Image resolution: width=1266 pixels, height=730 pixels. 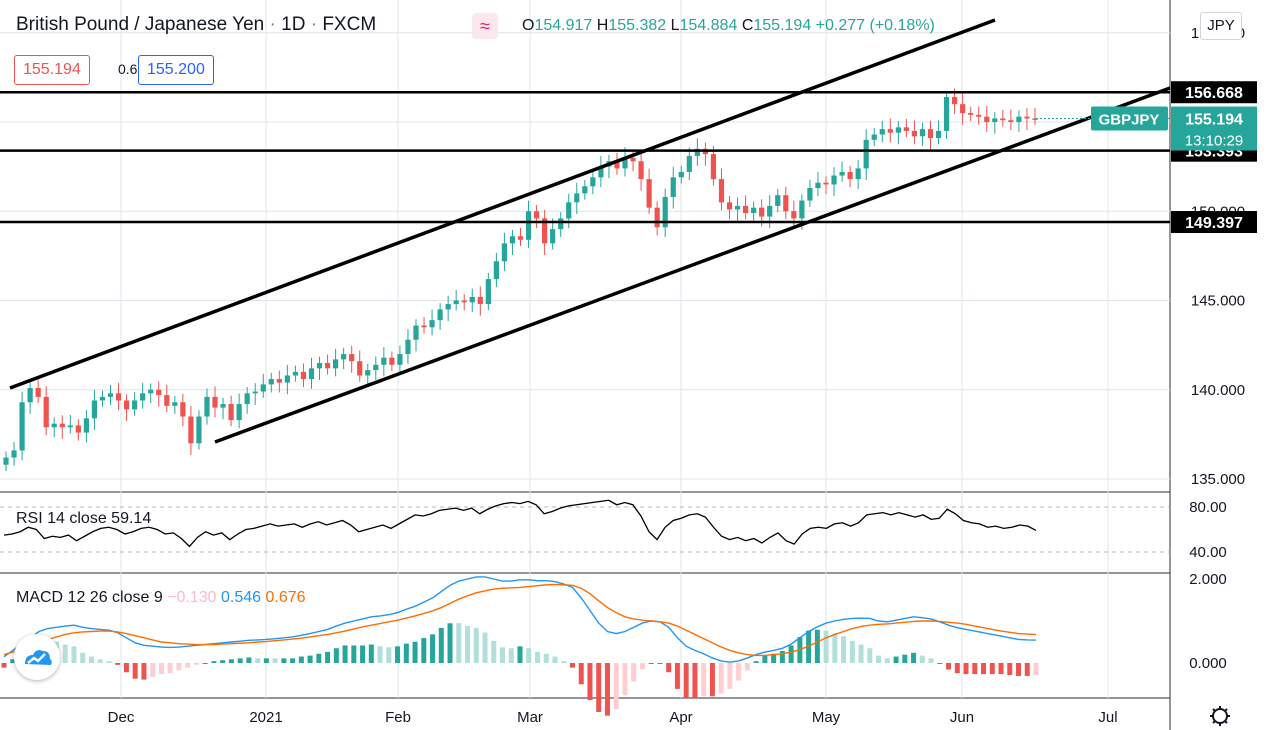 I want to click on open-value: 154.917, so click(x=563, y=25).